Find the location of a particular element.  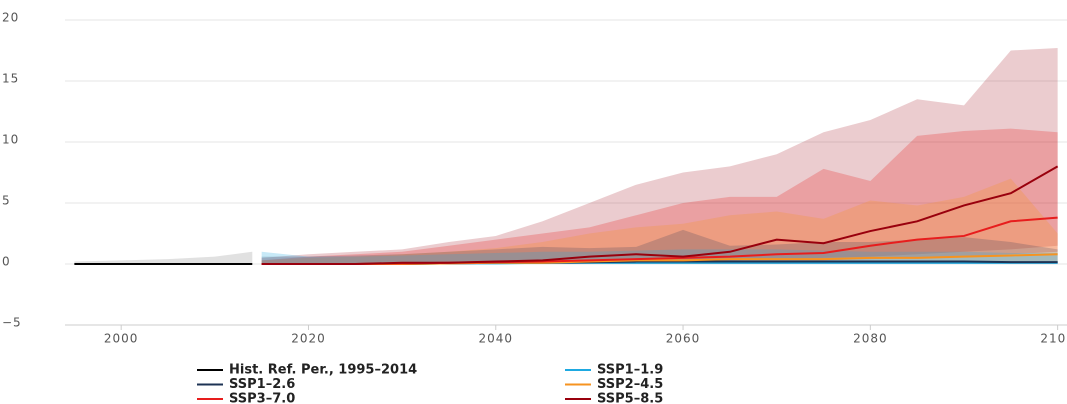

x-tick-label: 2060 is located at coordinates (683, 339).